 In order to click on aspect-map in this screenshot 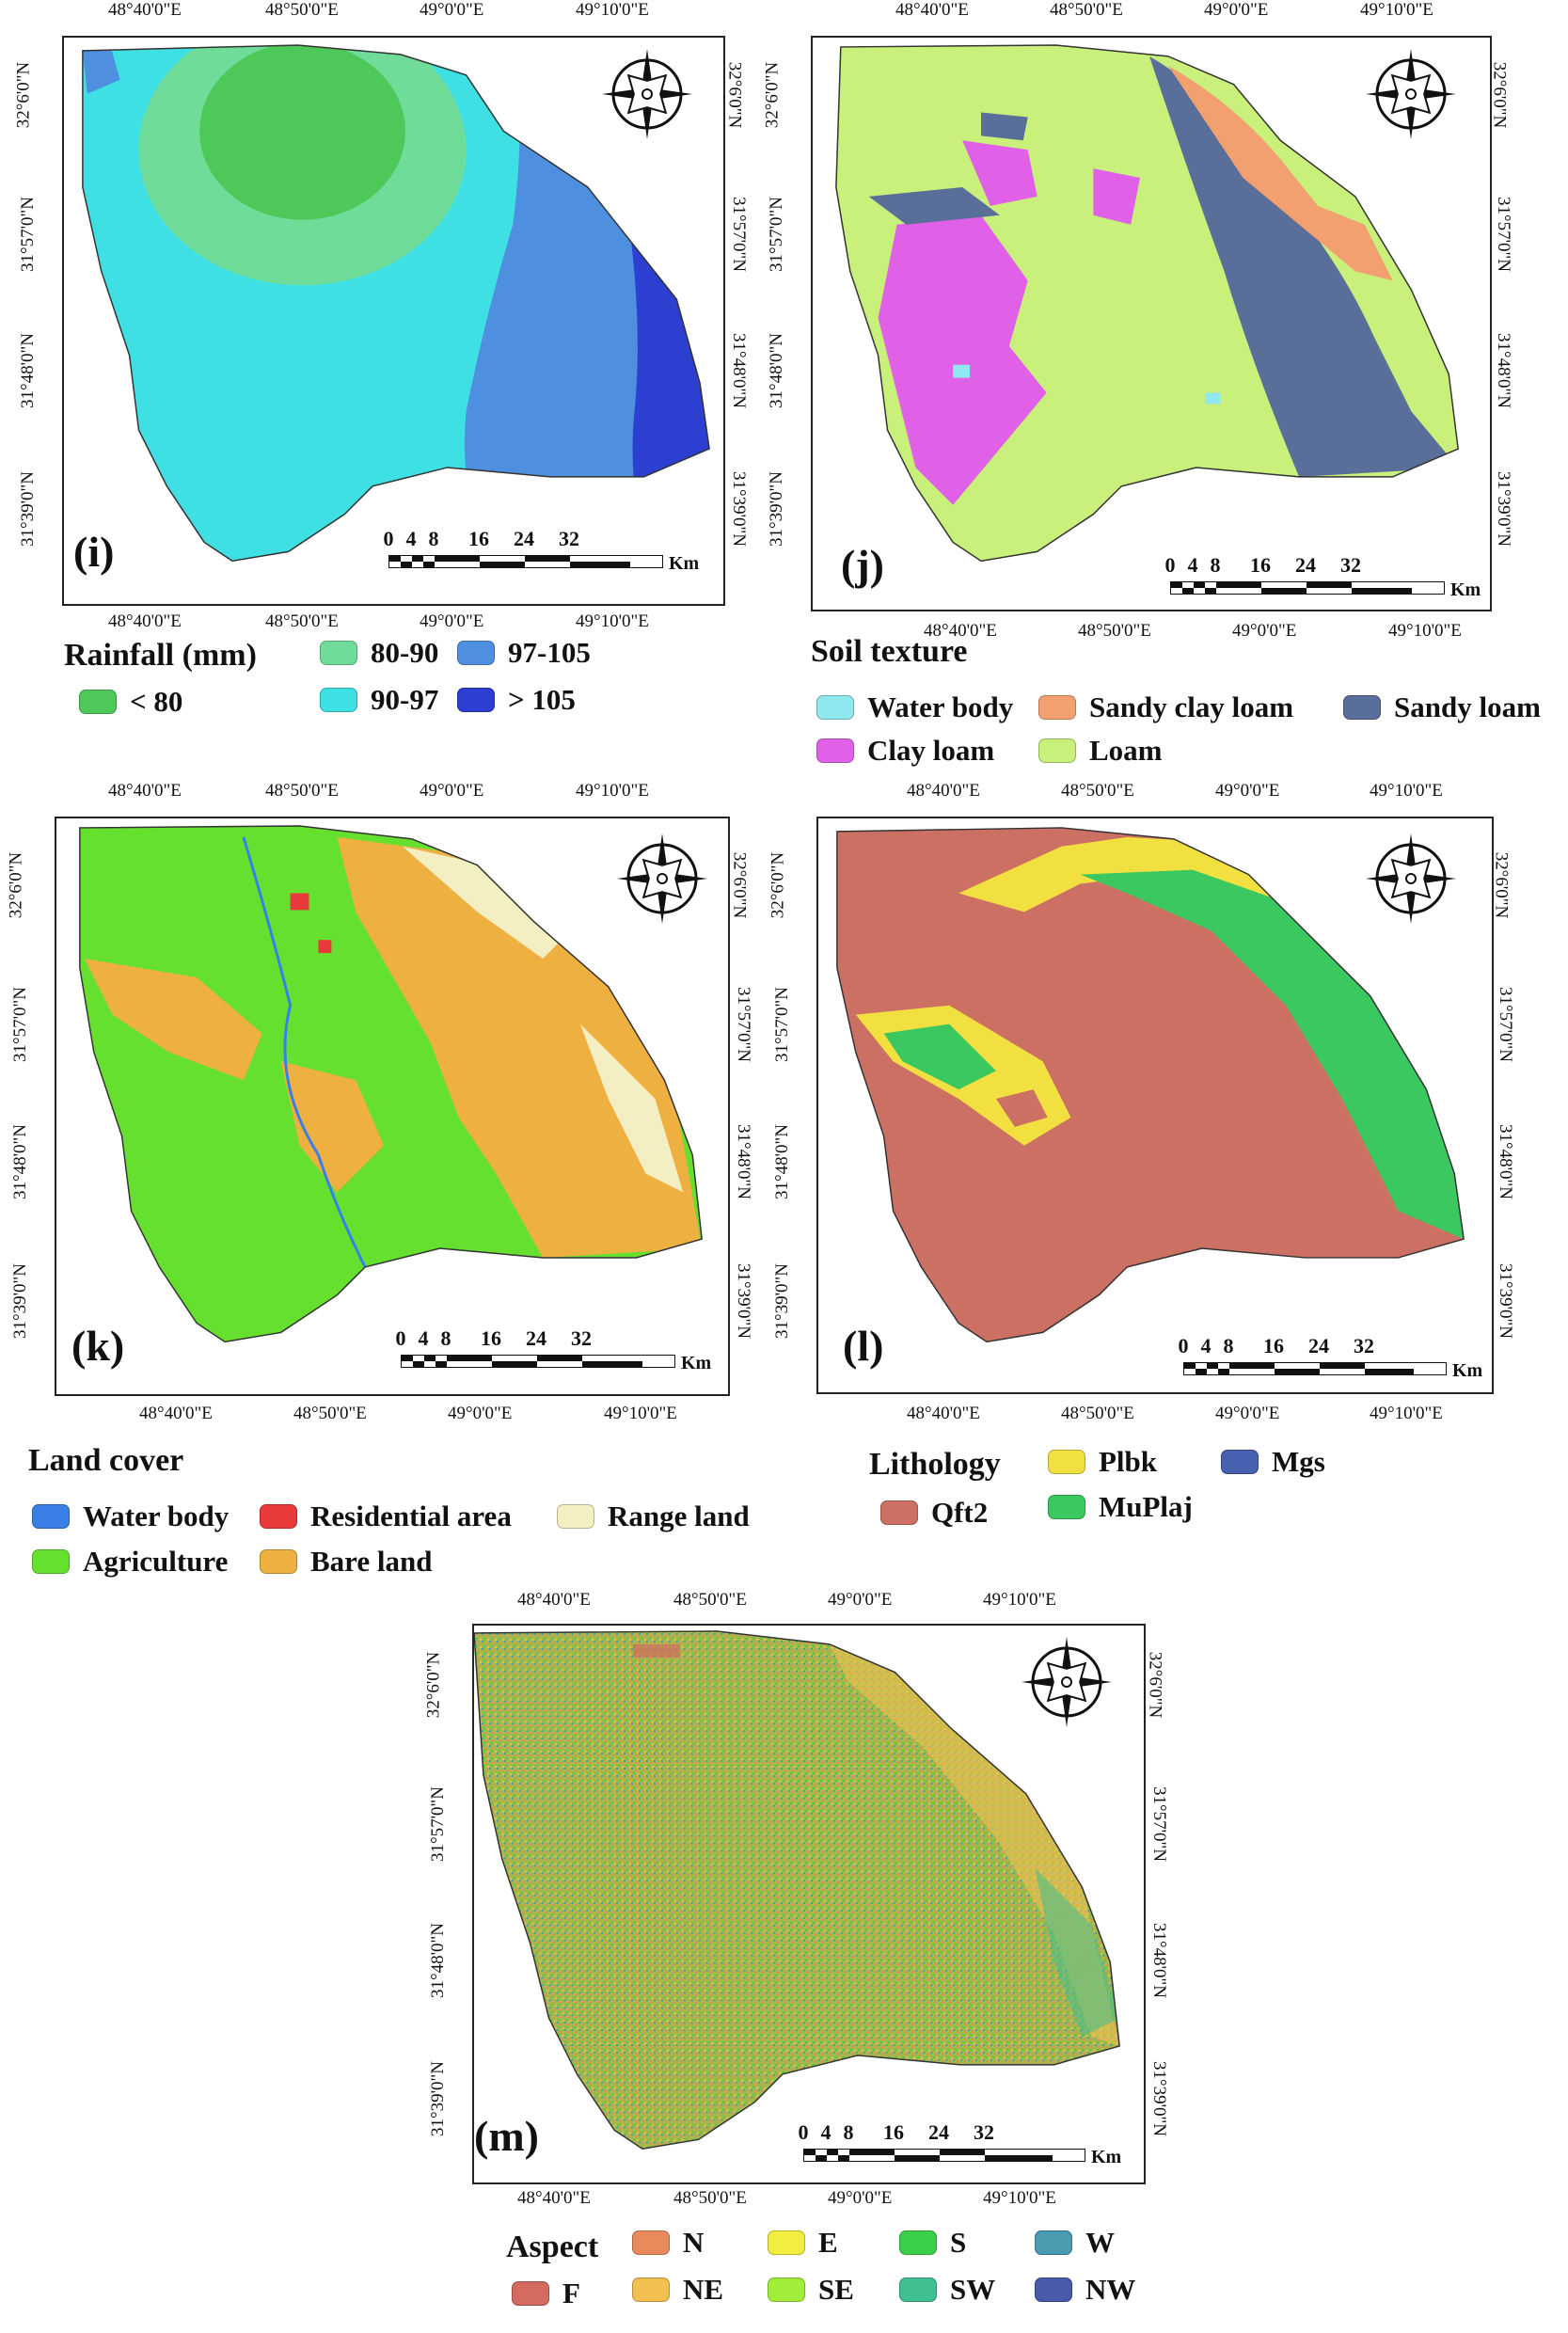, I will do `click(797, 1890)`.